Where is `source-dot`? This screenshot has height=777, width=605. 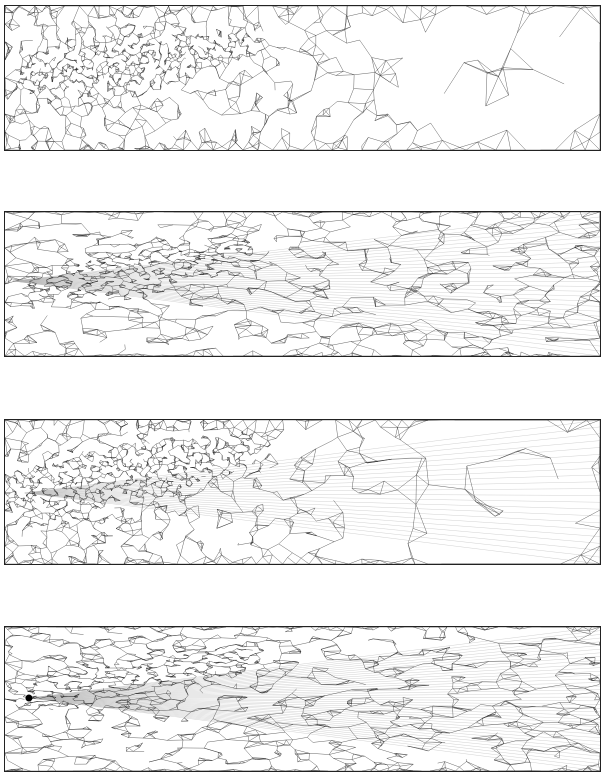 source-dot is located at coordinates (29, 698).